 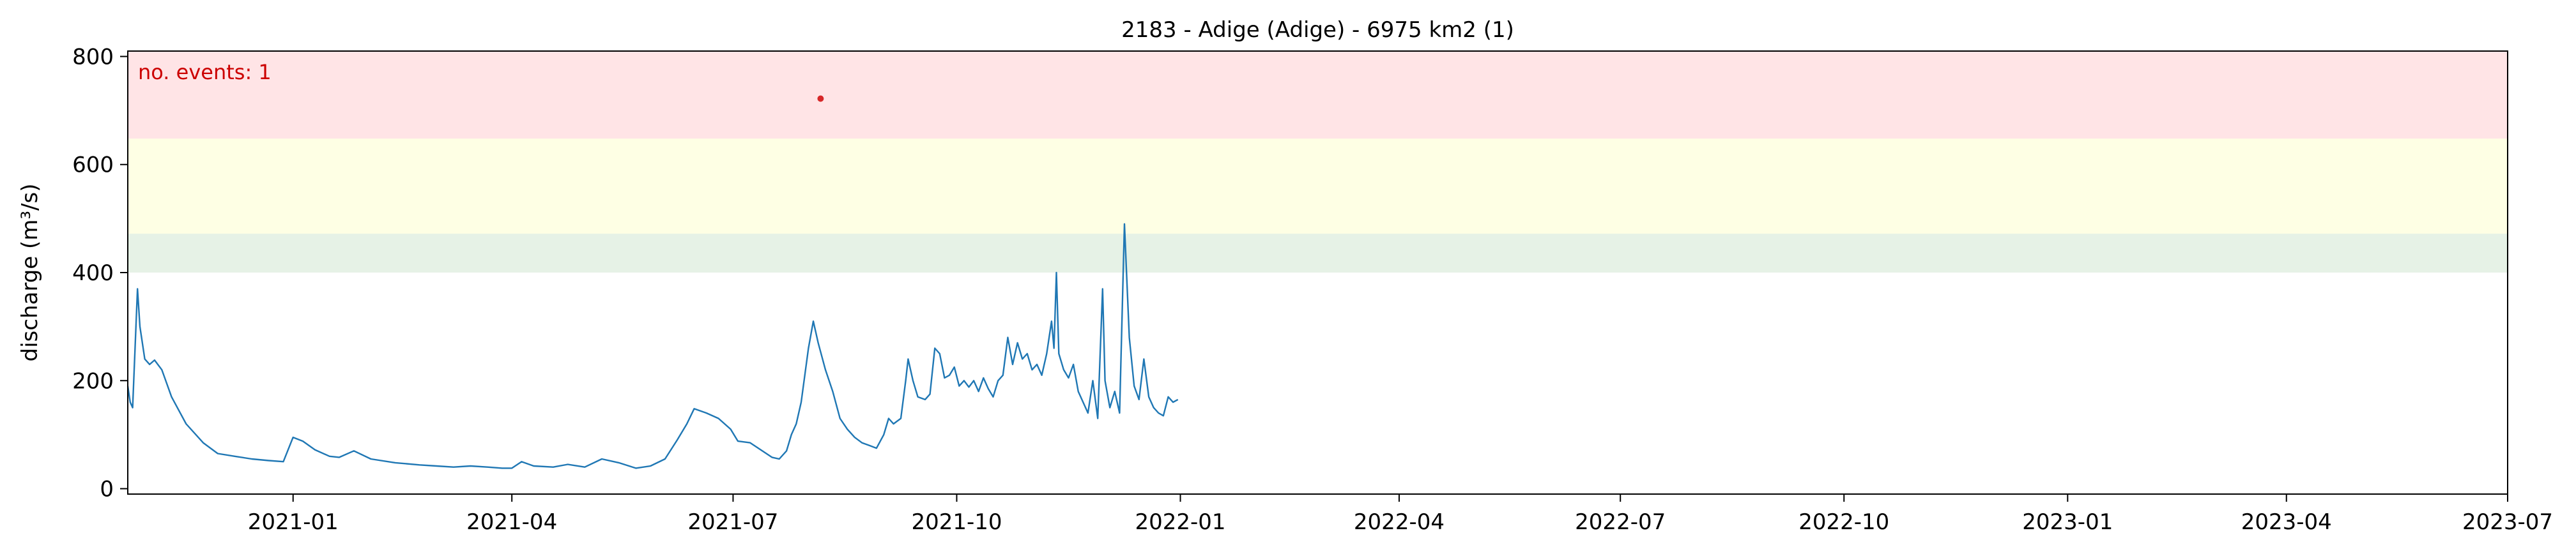 I want to click on x-tick-label: 2023-07, so click(x=2507, y=522).